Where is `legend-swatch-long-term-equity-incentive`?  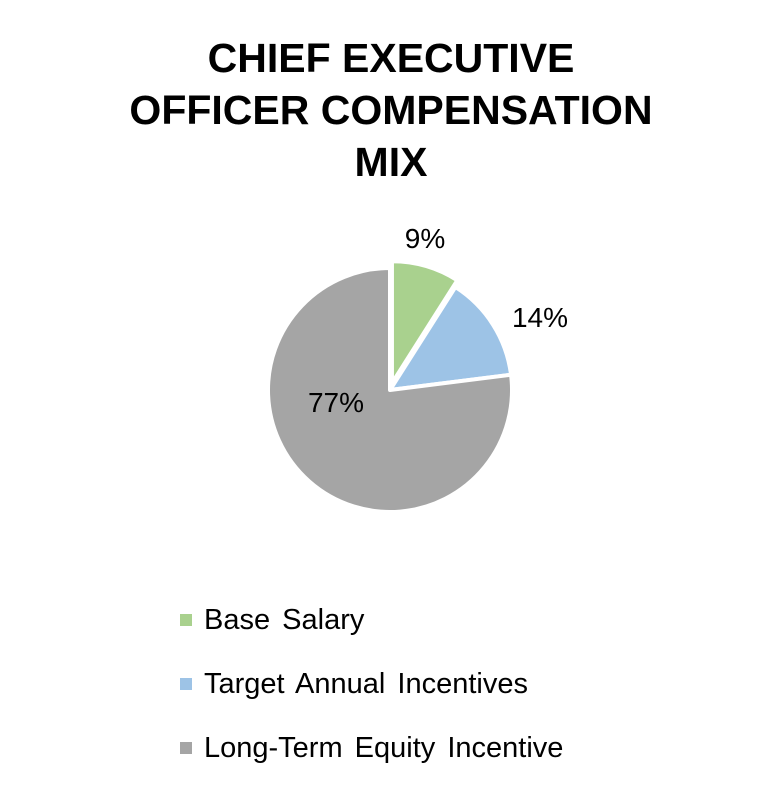
legend-swatch-long-term-equity-incentive is located at coordinates (186, 748).